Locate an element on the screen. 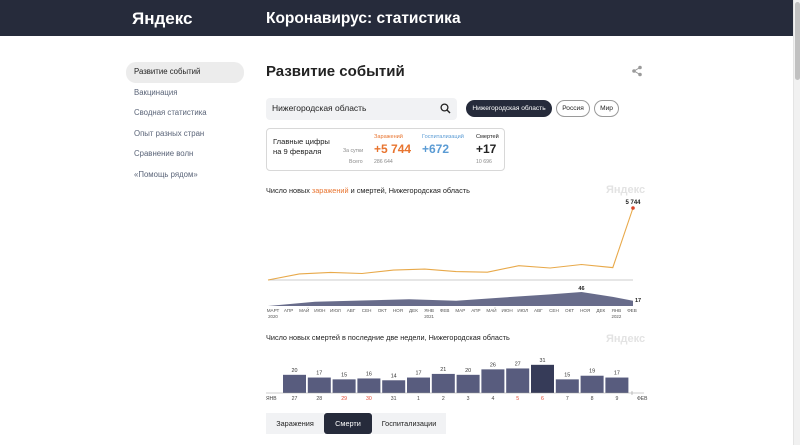 The width and height of the screenshot is (800, 445). deaths-label: Смертей is located at coordinates (487, 137).